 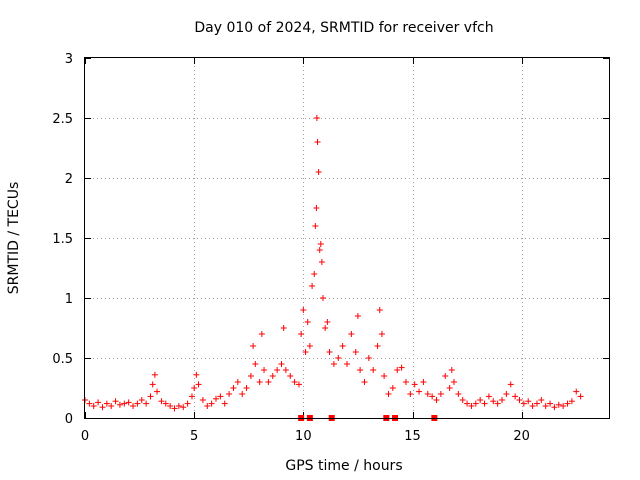 I want to click on y-tick-label: 0.5, so click(x=62, y=359).